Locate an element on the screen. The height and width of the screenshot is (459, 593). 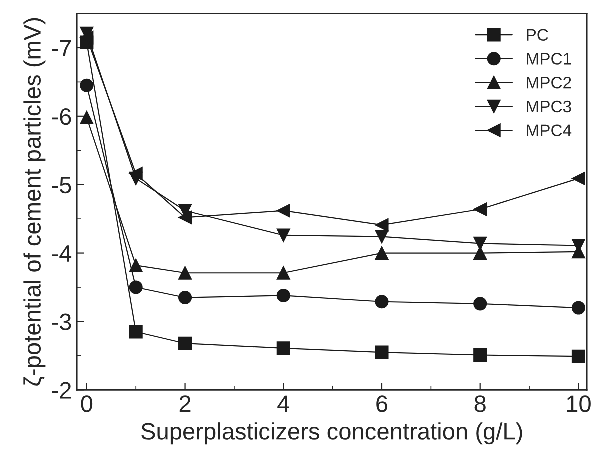
x-tick-label: 6 is located at coordinates (382, 404).